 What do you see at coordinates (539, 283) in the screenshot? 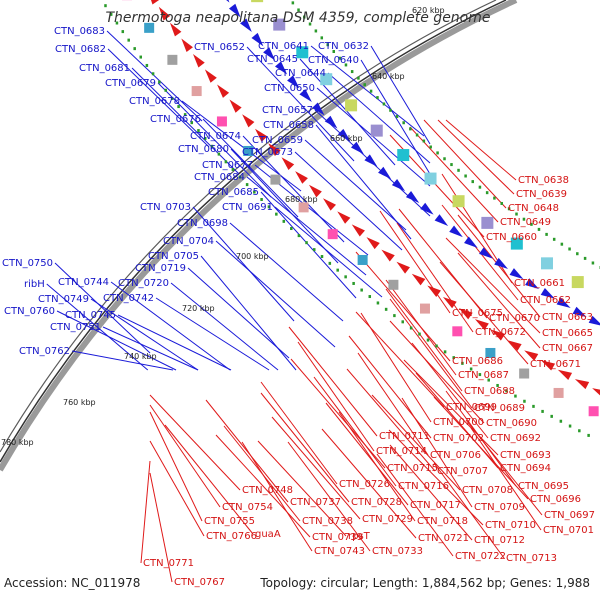
I see `gene-label: CTN_0661` at bounding box center [539, 283].